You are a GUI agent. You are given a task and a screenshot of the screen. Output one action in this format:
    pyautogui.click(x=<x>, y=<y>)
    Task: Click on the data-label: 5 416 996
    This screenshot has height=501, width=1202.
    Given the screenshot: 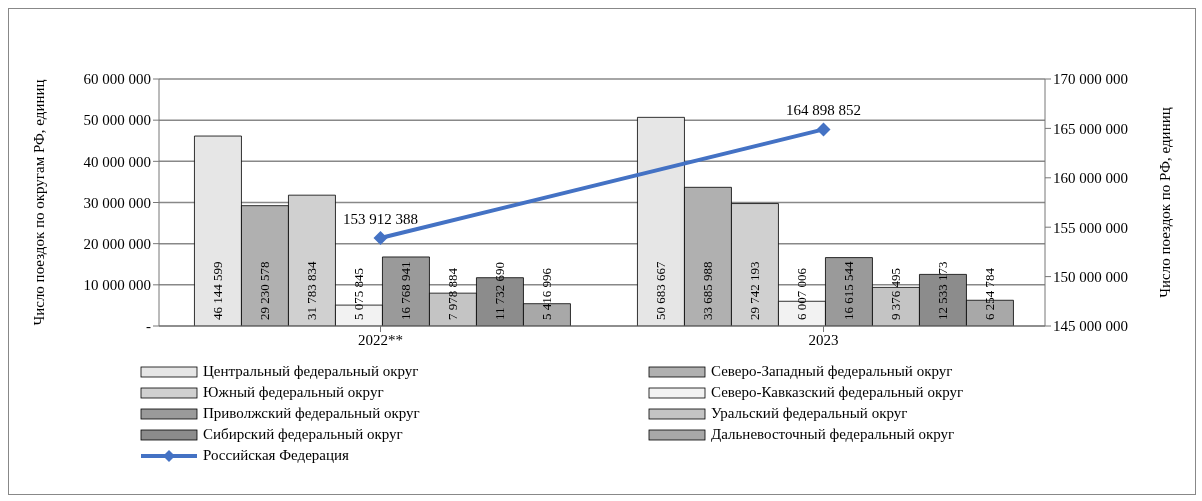 What is the action you would take?
    pyautogui.click(x=547, y=293)
    